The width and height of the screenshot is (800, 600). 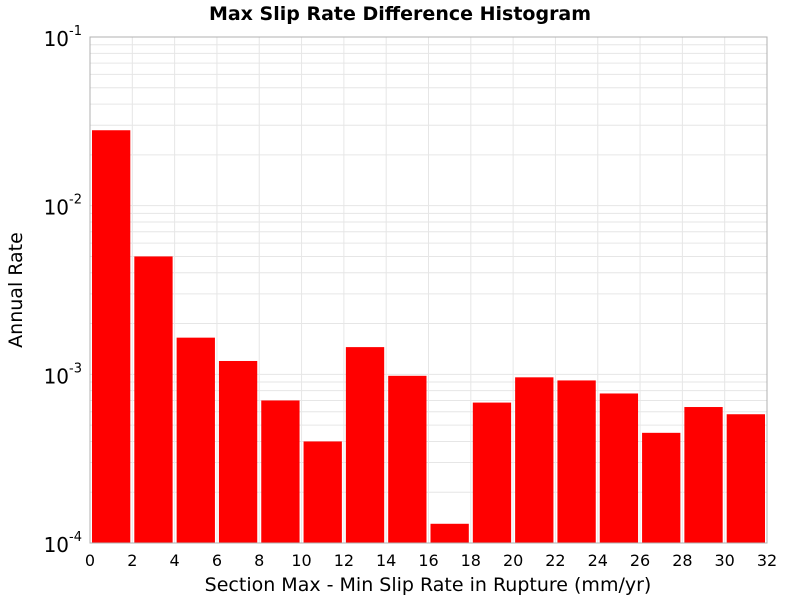 What do you see at coordinates (132, 560) in the screenshot?
I see `x-tick-label: 2` at bounding box center [132, 560].